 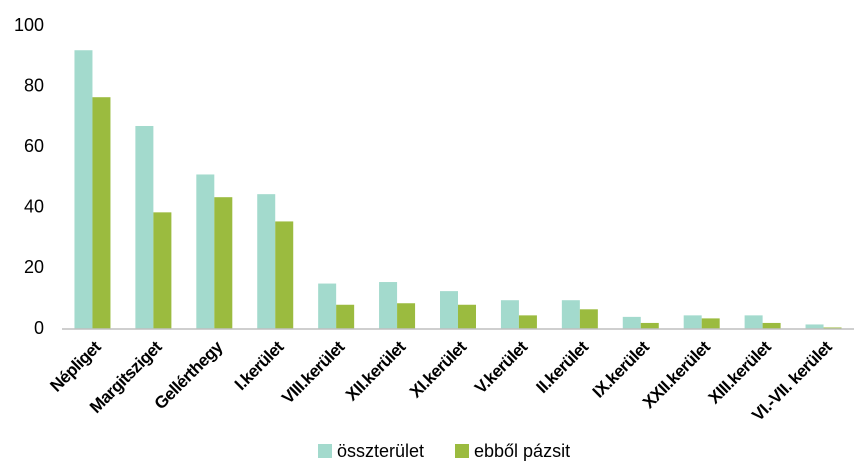 What do you see at coordinates (34, 207) in the screenshot?
I see `y-tick-label: 40` at bounding box center [34, 207].